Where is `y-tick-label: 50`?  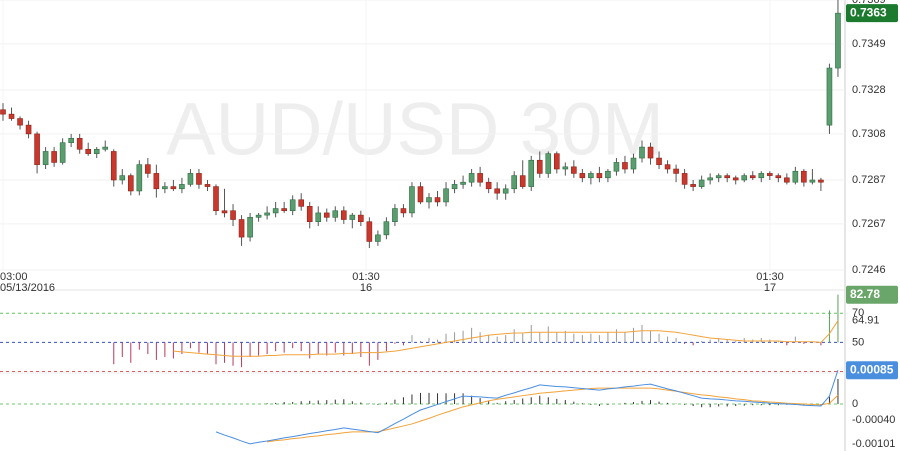
y-tick-label: 50 is located at coordinates (858, 342).